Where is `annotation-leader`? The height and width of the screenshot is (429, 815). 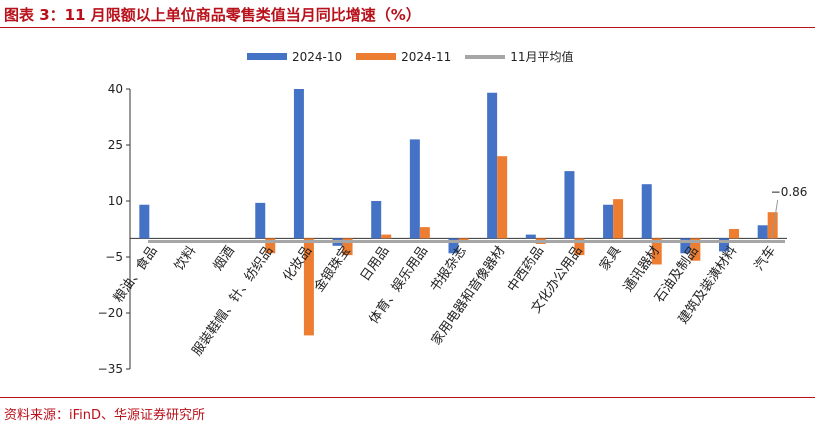 annotation-leader is located at coordinates (775, 219).